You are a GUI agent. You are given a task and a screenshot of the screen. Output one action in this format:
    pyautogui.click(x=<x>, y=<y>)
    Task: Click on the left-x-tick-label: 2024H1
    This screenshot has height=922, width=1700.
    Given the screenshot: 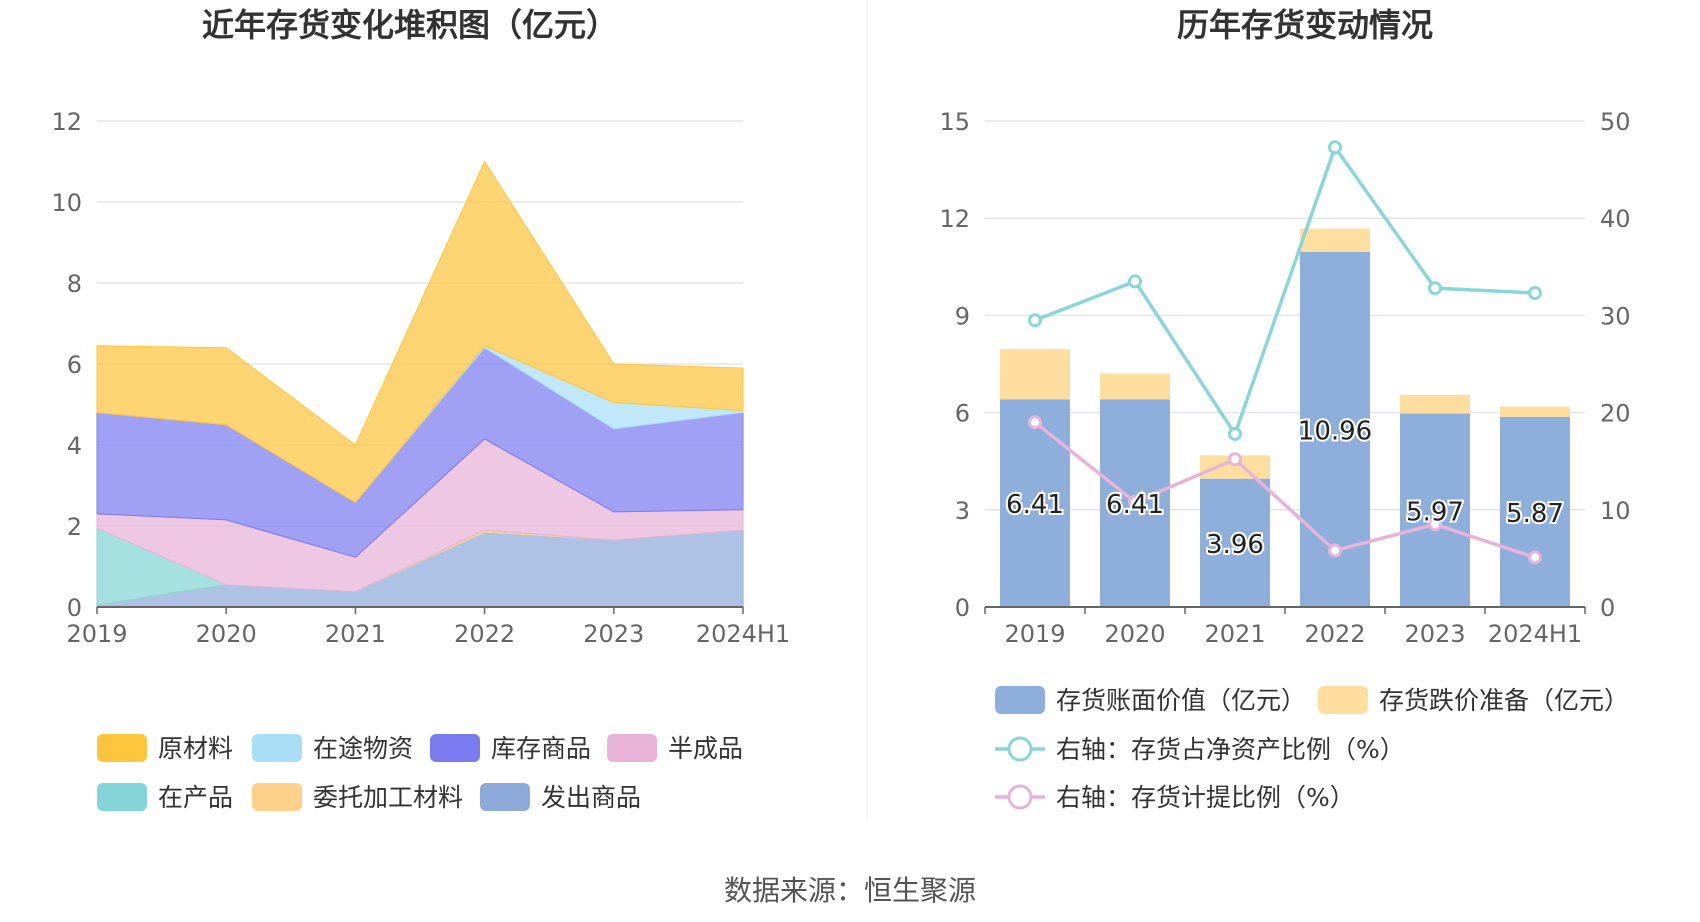 What is the action you would take?
    pyautogui.click(x=743, y=634)
    